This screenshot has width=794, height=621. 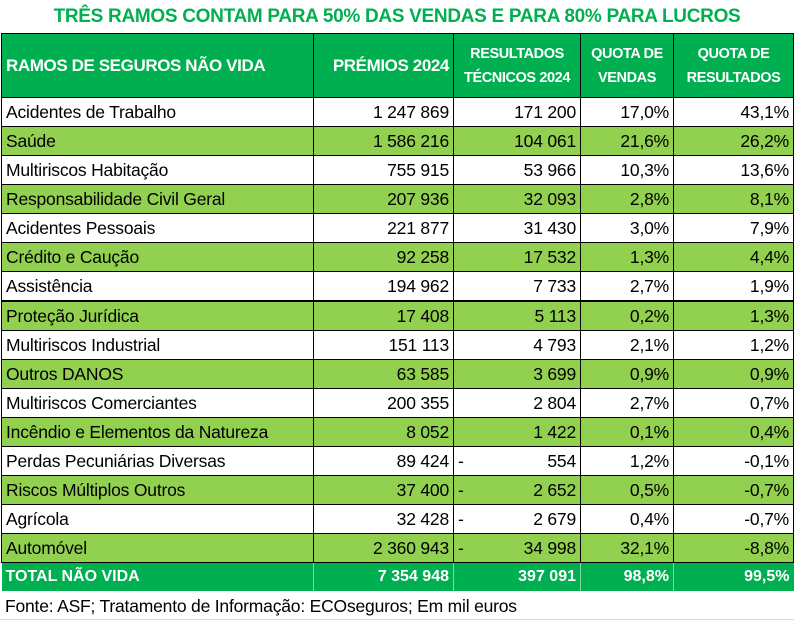 I want to click on cell-quota-resultados: 1,2%, so click(x=733, y=345).